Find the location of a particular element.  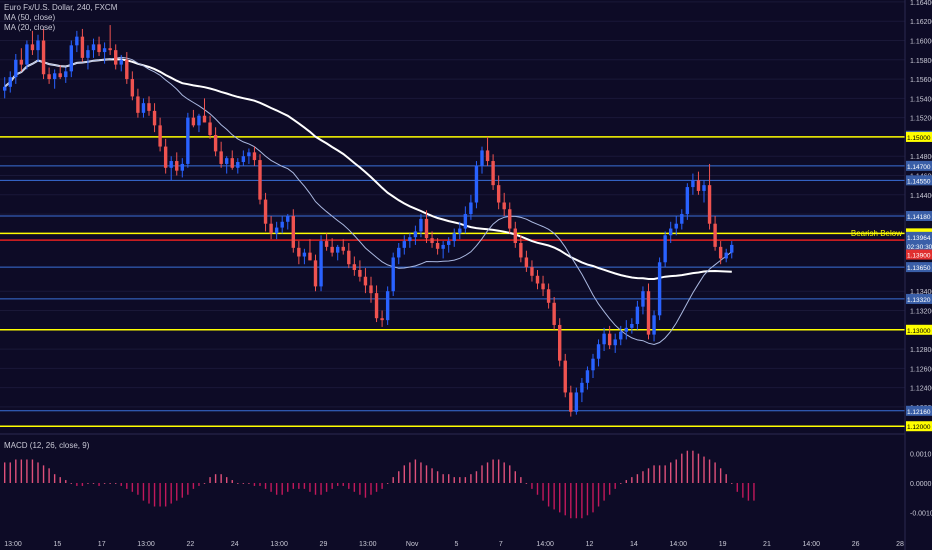

macd-axis: 0.0010 0.0000 -0.0010 is located at coordinates (921, 485).